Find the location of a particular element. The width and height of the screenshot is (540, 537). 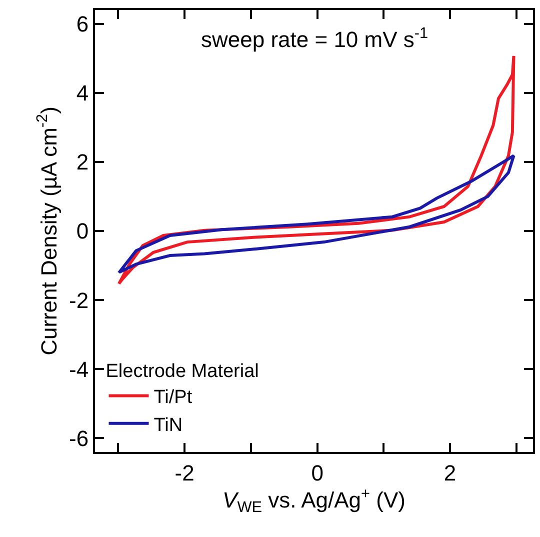

y-tick-label: -2 is located at coordinates (79, 300).